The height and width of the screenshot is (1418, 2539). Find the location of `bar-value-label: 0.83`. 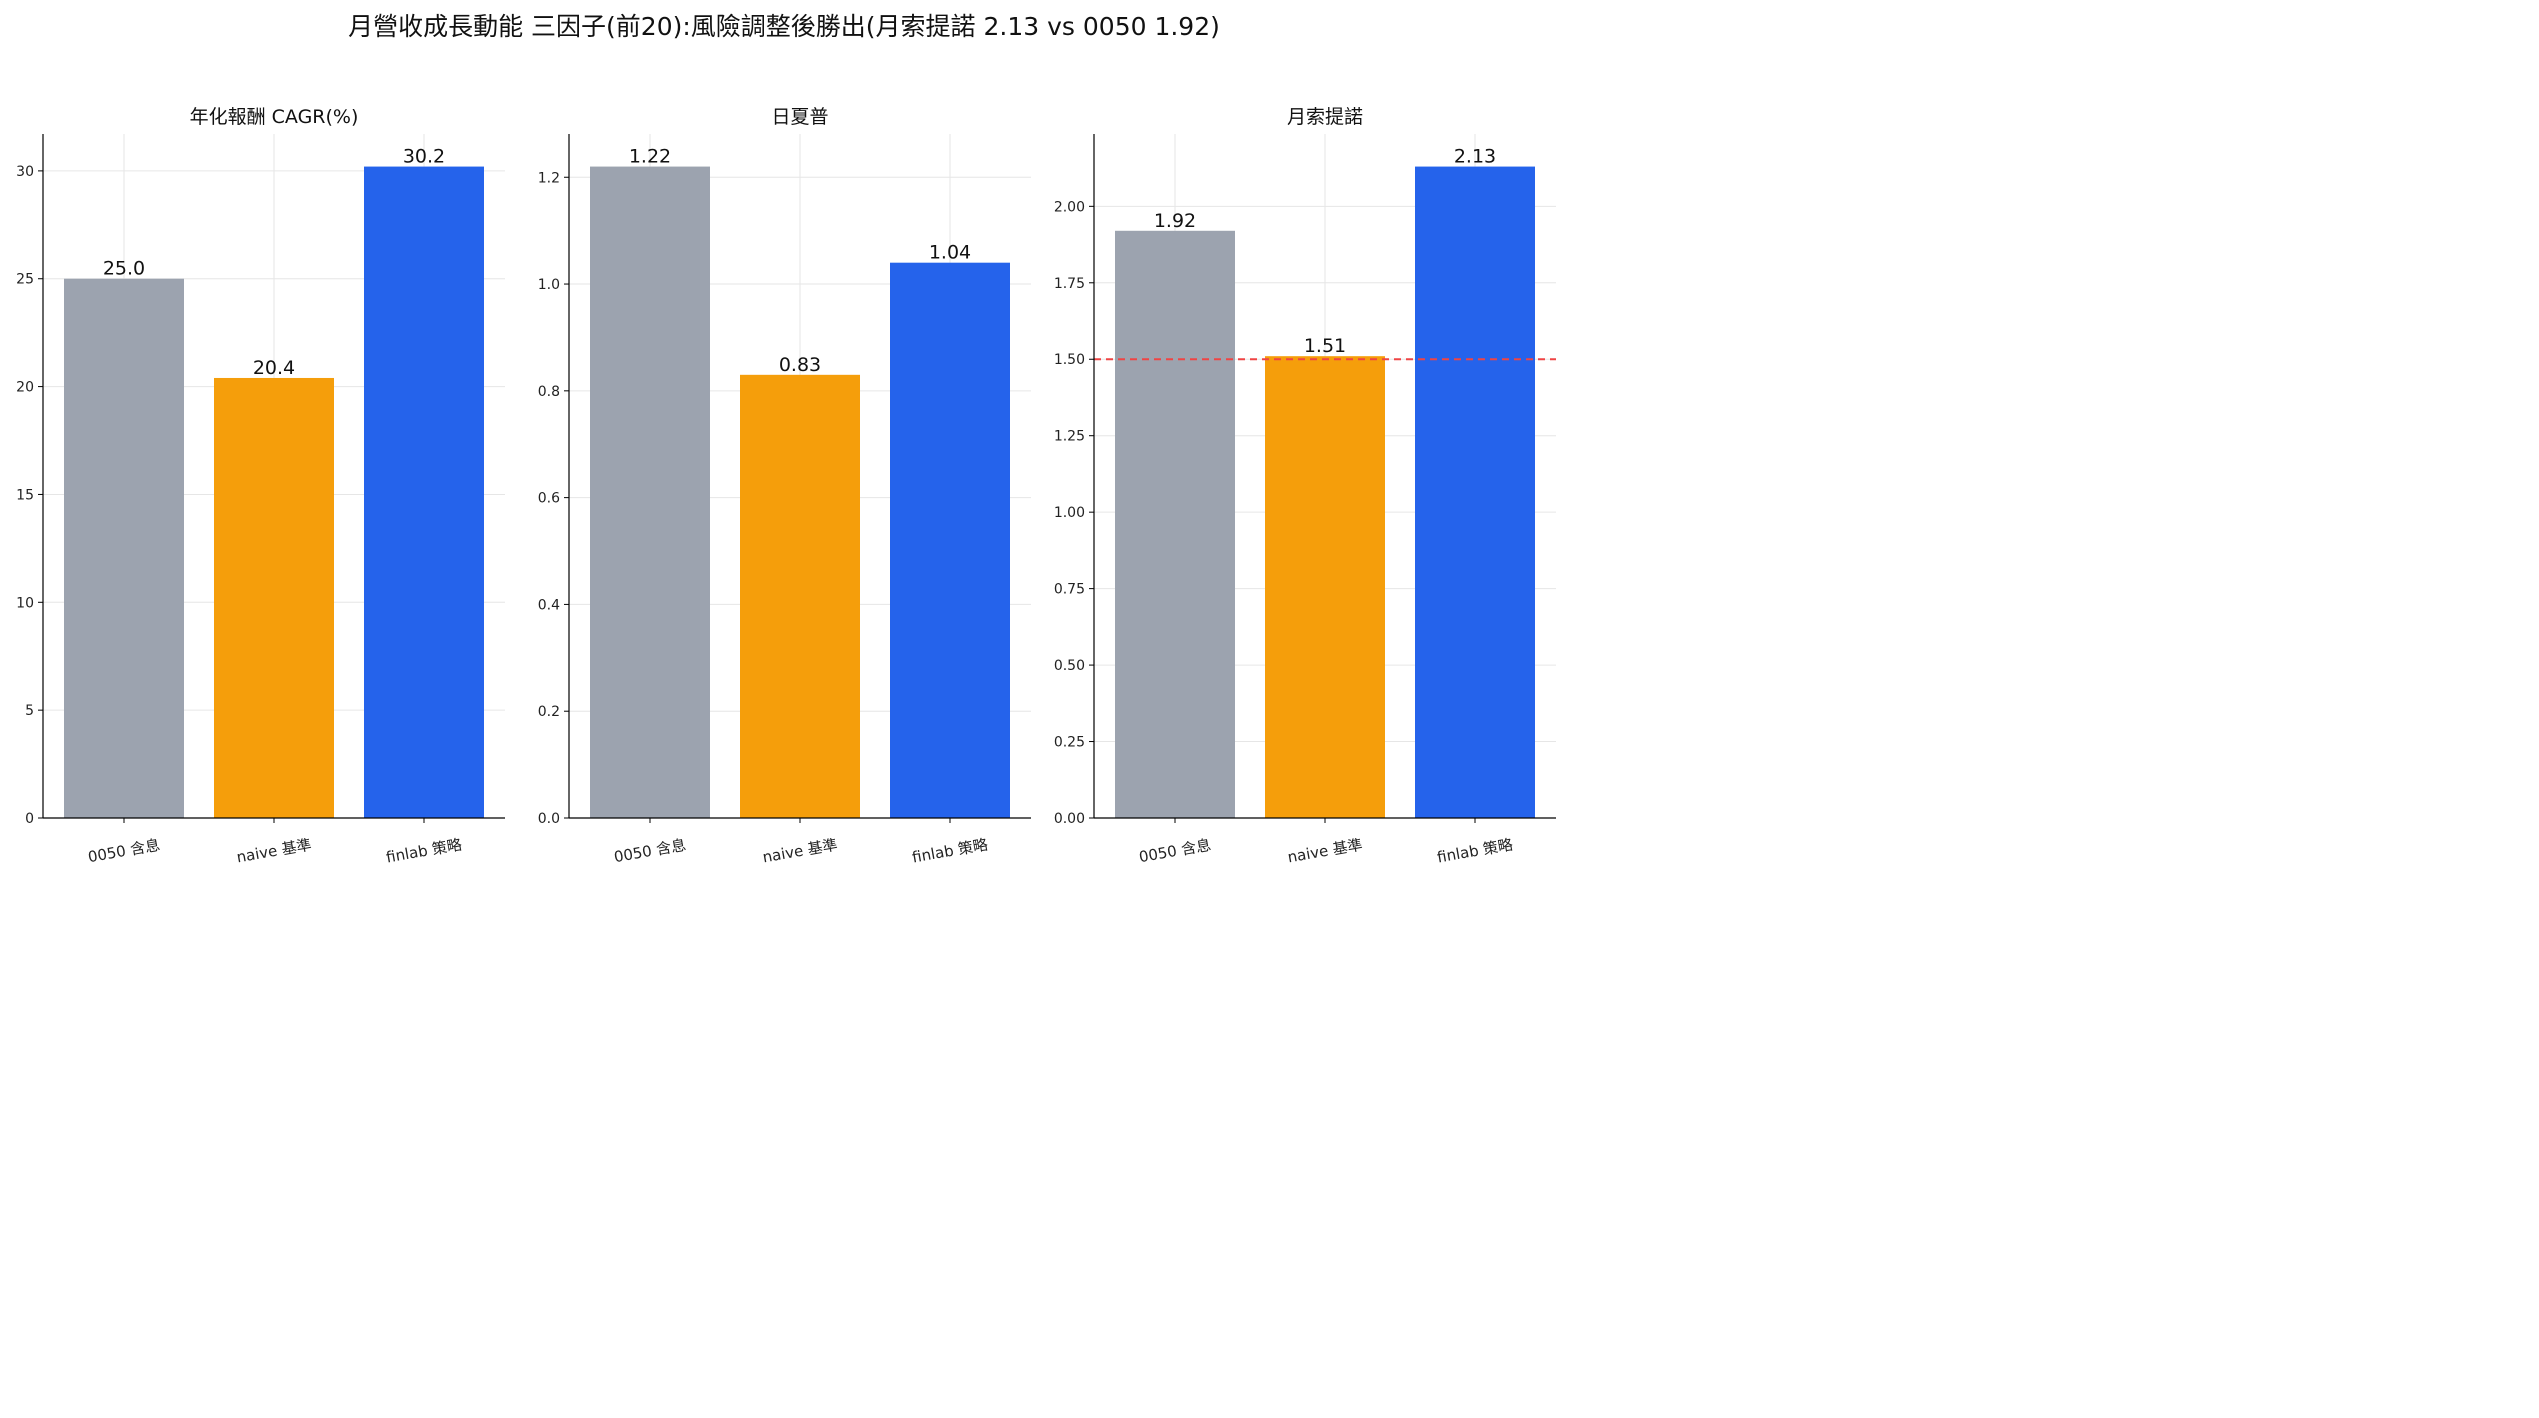

bar-value-label: 0.83 is located at coordinates (800, 365).